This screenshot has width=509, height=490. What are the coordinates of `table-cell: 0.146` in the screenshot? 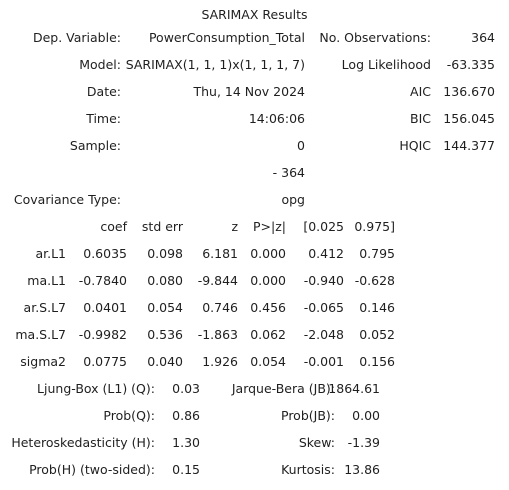 It's located at (377, 307).